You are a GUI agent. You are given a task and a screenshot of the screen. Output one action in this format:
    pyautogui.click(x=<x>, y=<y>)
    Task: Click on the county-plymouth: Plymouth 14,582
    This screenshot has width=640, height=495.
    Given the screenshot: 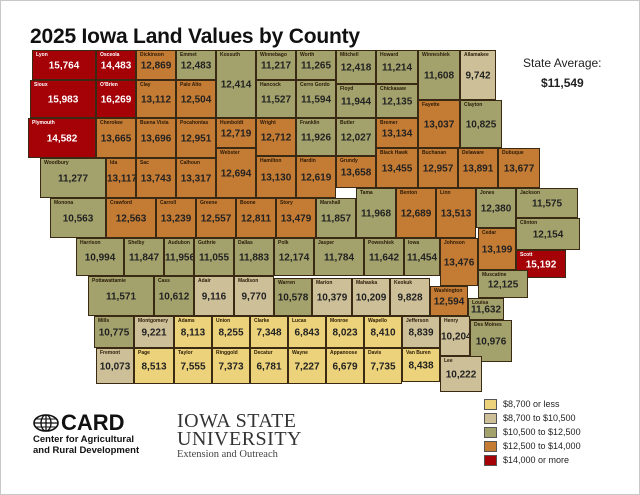 What is the action you would take?
    pyautogui.click(x=62, y=138)
    